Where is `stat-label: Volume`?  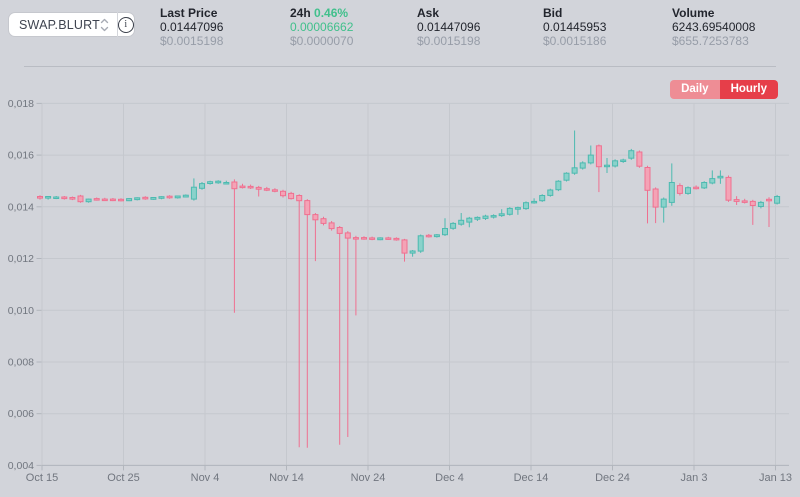
stat-label: Volume is located at coordinates (693, 13).